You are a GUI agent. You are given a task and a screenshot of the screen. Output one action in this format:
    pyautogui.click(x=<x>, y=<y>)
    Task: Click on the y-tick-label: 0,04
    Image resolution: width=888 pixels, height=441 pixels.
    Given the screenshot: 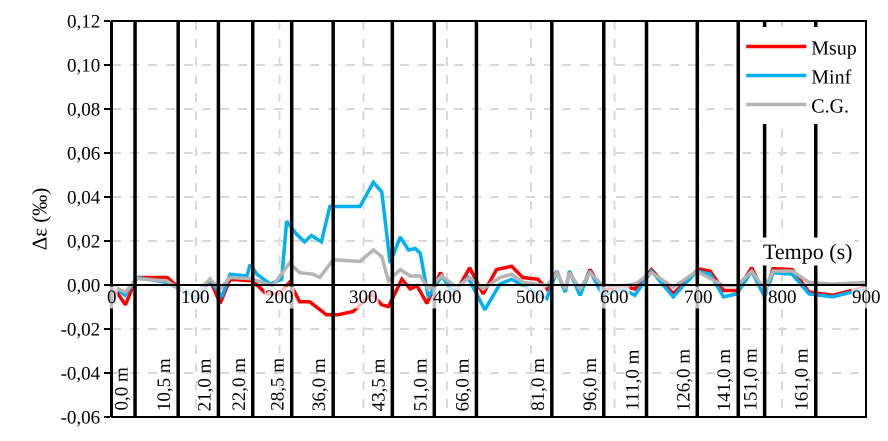 What is the action you would take?
    pyautogui.click(x=83, y=198)
    